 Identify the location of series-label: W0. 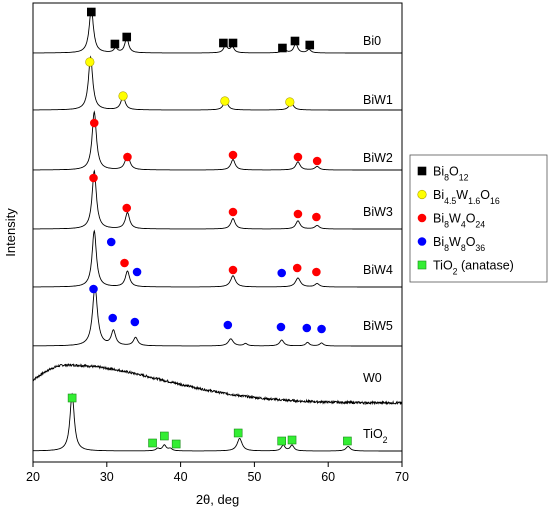
(372, 378).